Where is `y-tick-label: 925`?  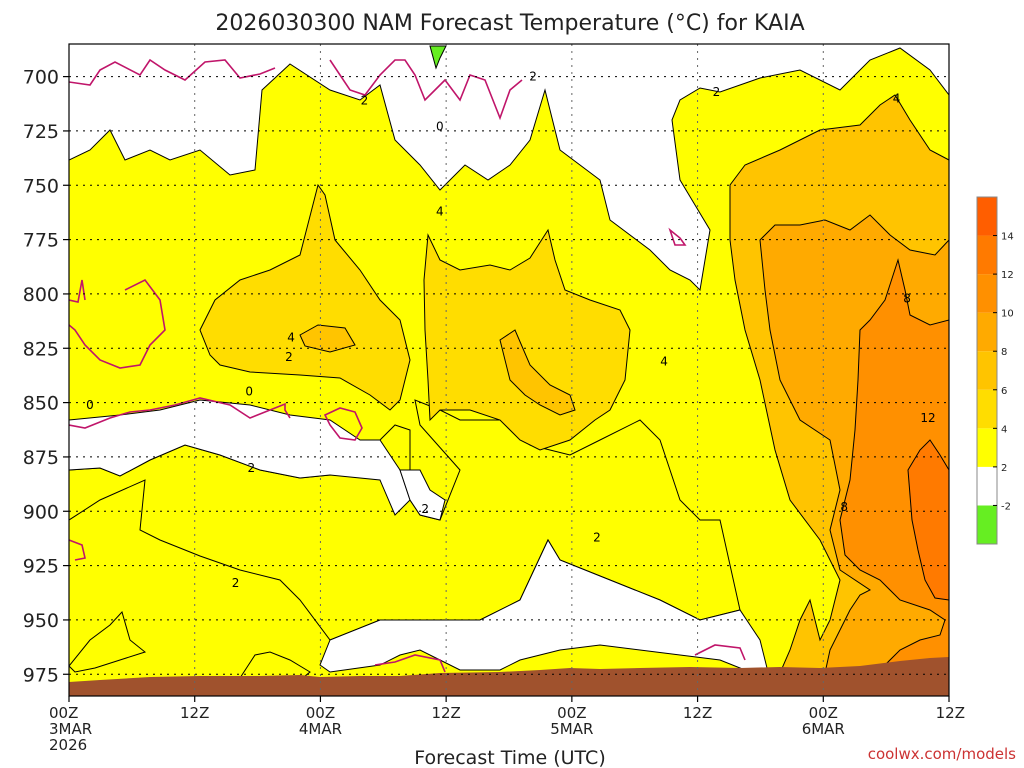
y-tick-label: 925 is located at coordinates (41, 567).